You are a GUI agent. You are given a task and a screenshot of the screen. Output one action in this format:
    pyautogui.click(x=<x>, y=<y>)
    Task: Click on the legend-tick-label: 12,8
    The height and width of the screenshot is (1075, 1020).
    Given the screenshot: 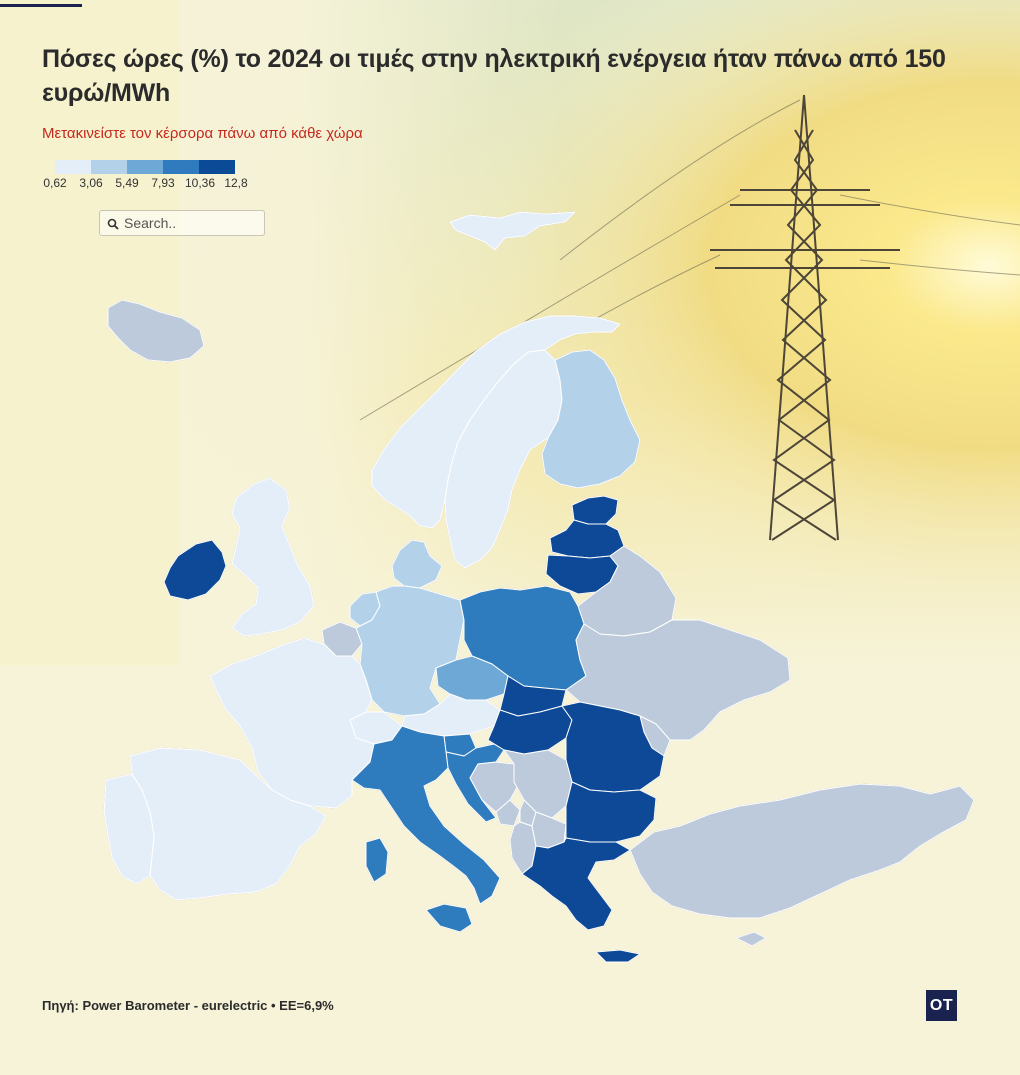 What is the action you would take?
    pyautogui.click(x=236, y=183)
    